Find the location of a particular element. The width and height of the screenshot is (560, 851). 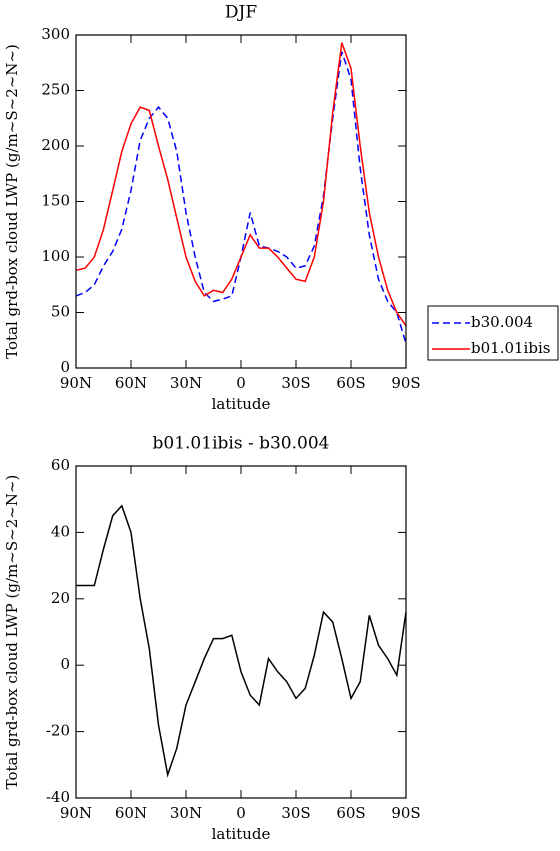

y-tick-label: 20 is located at coordinates (60, 598).